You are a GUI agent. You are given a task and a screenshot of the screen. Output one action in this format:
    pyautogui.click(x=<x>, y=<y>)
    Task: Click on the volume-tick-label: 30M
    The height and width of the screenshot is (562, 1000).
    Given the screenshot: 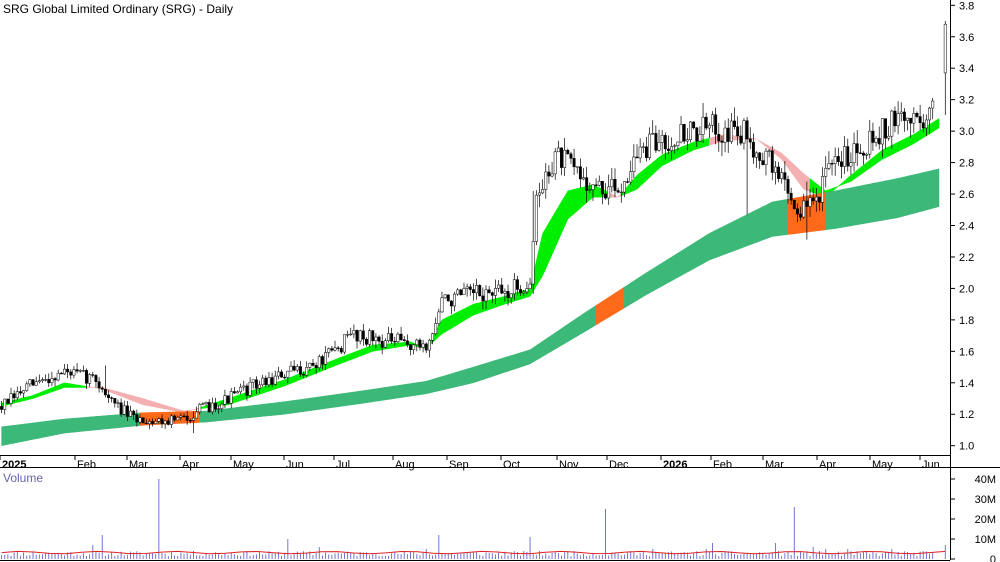 What is the action you would take?
    pyautogui.click(x=985, y=500)
    